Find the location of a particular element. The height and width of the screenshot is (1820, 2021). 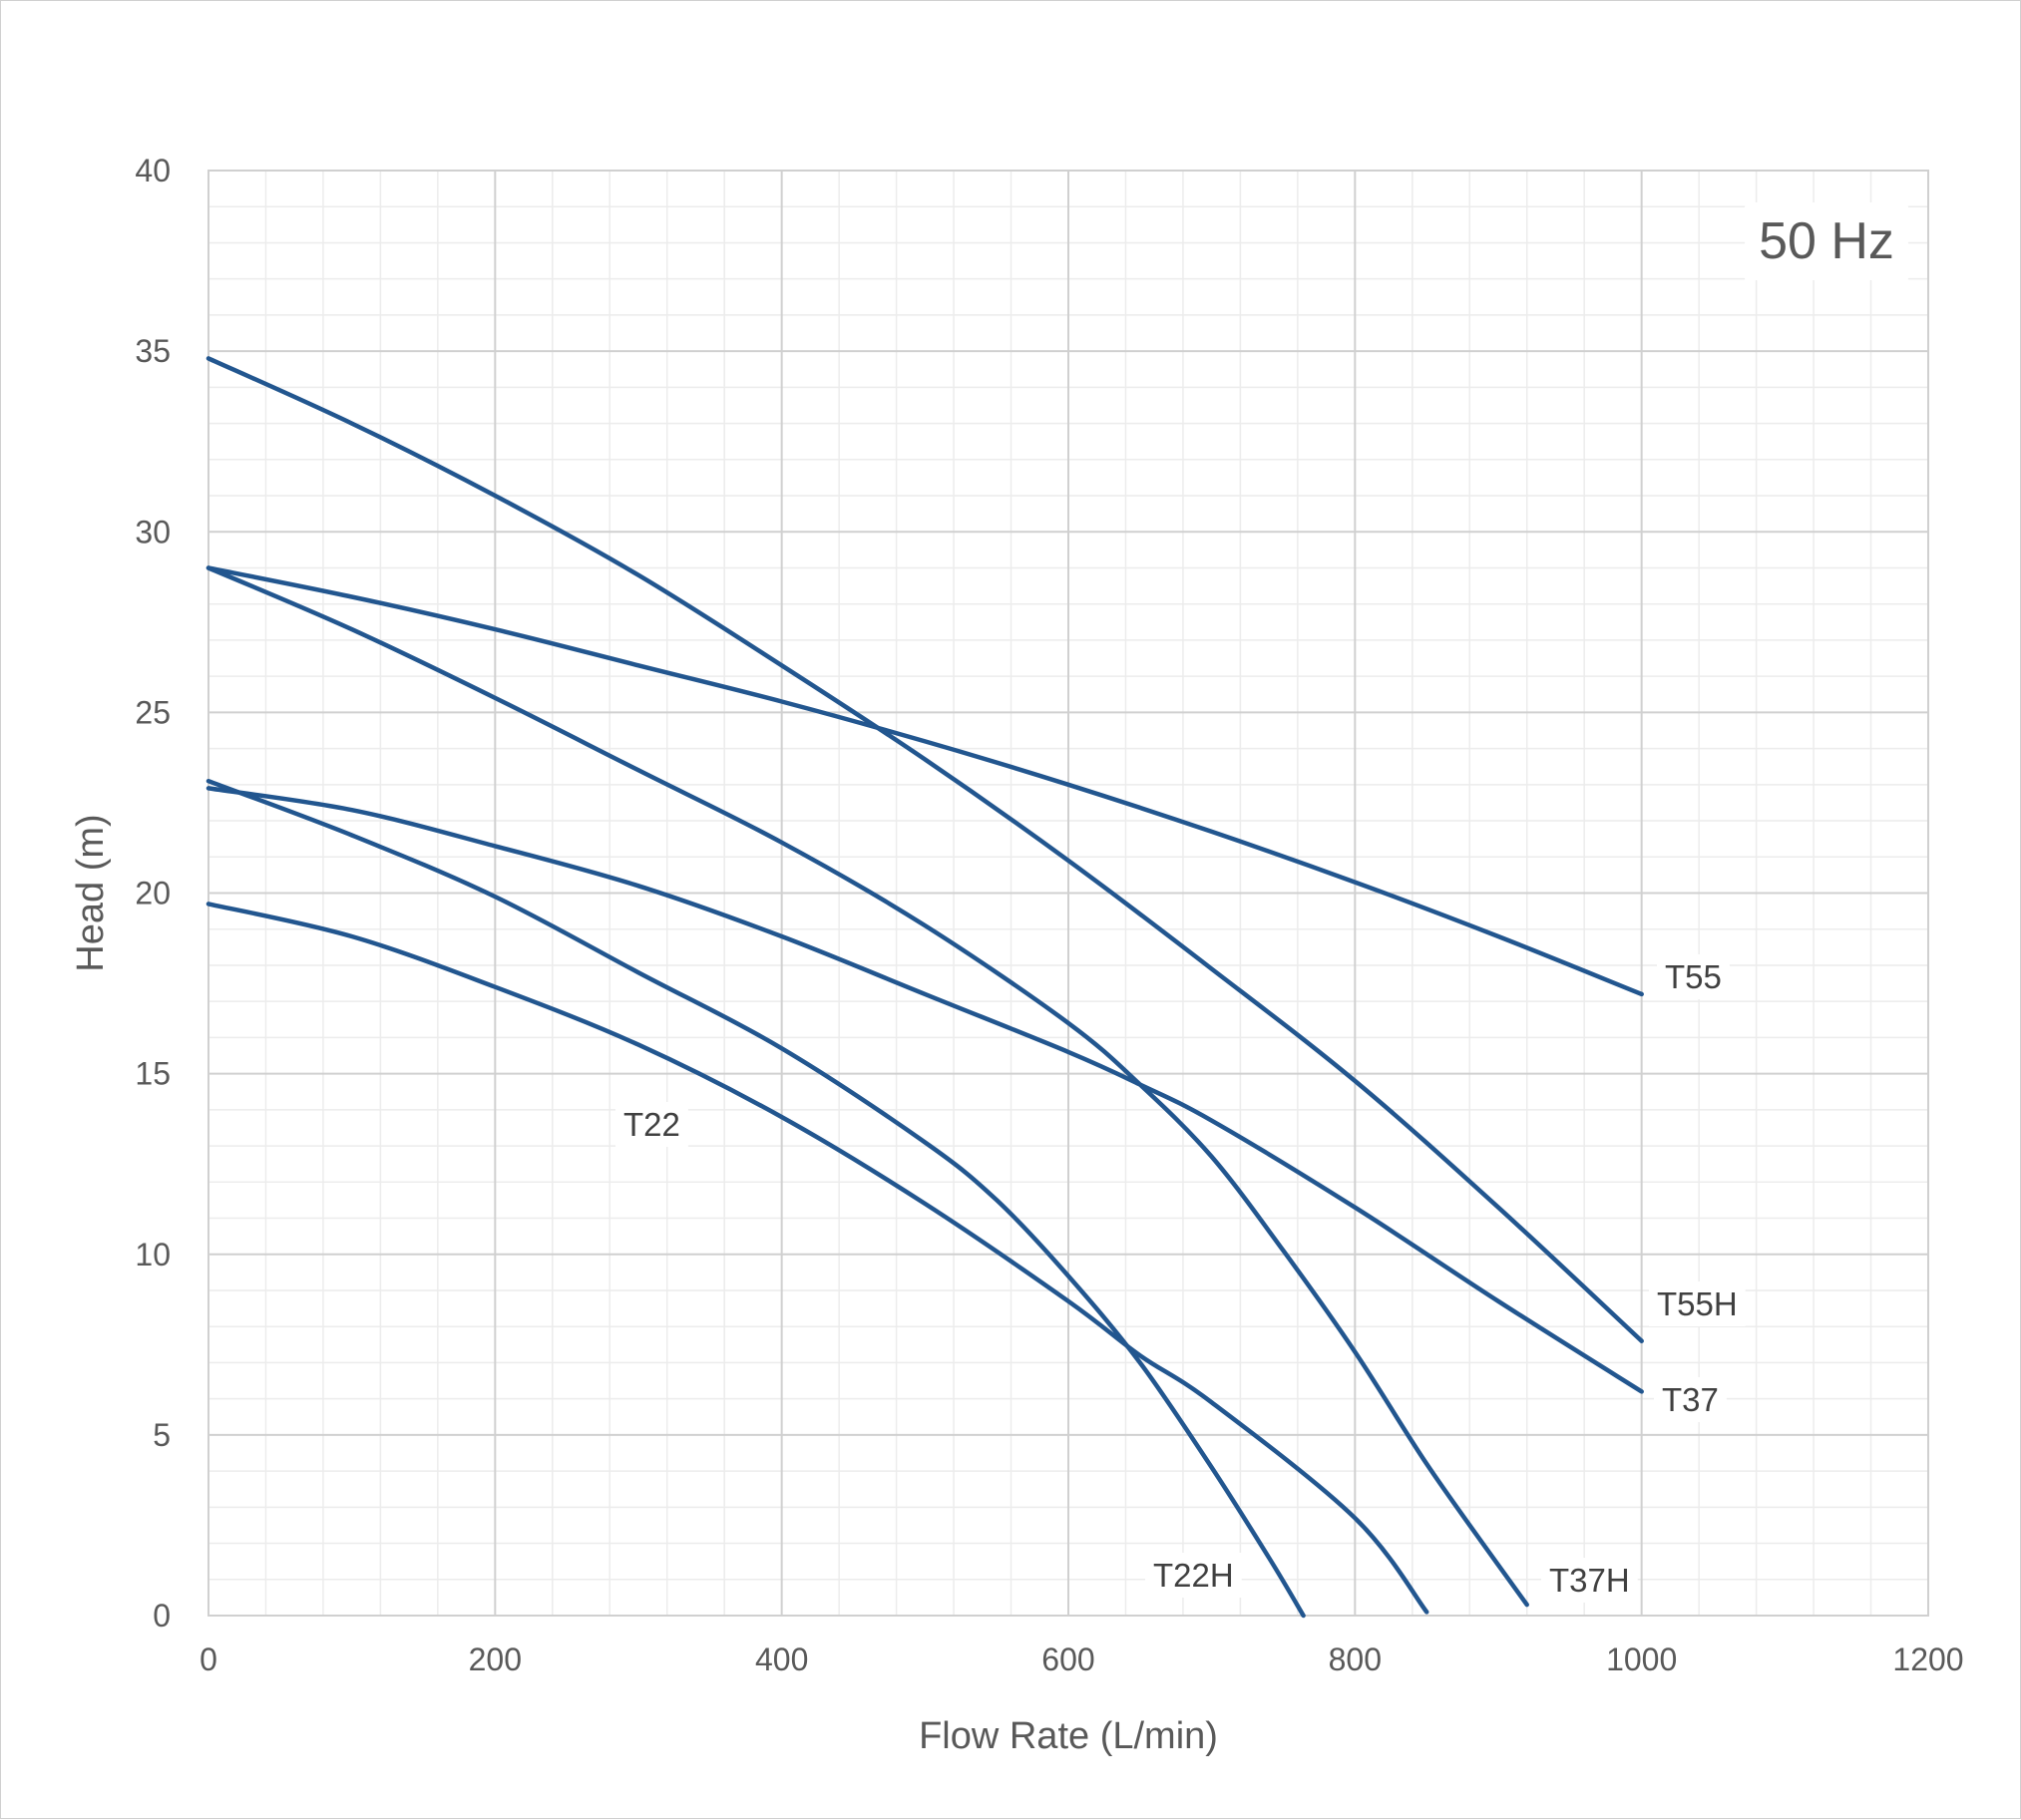

frequency-annotation: 50 Hz is located at coordinates (1826, 241).